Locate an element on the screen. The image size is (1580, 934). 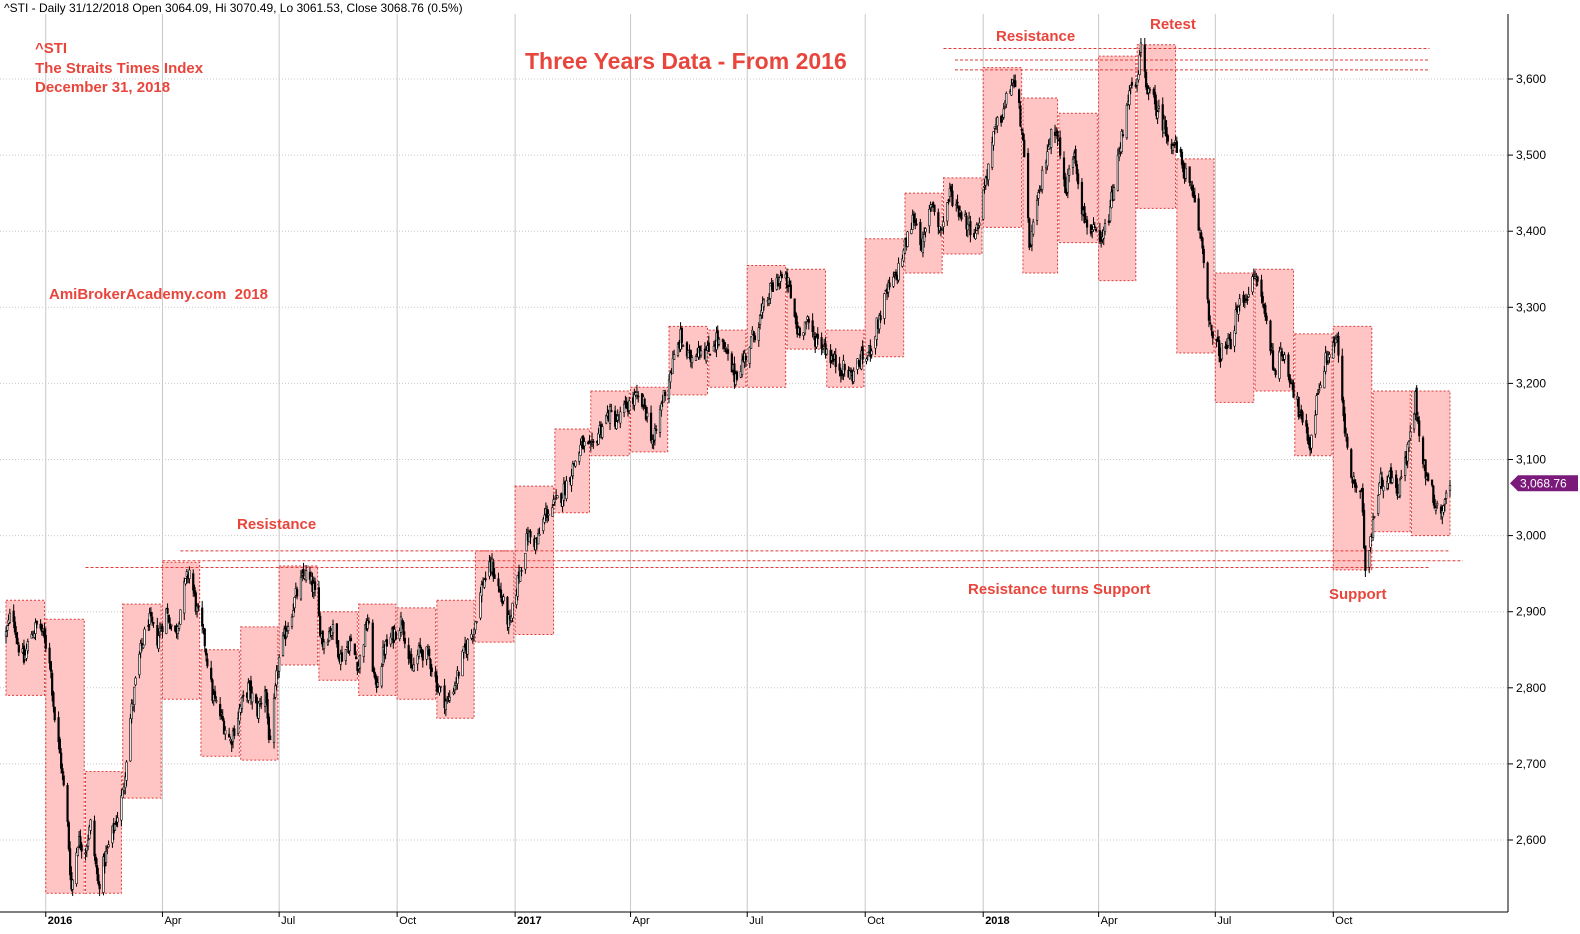
retest-label: Retest is located at coordinates (1173, 24).